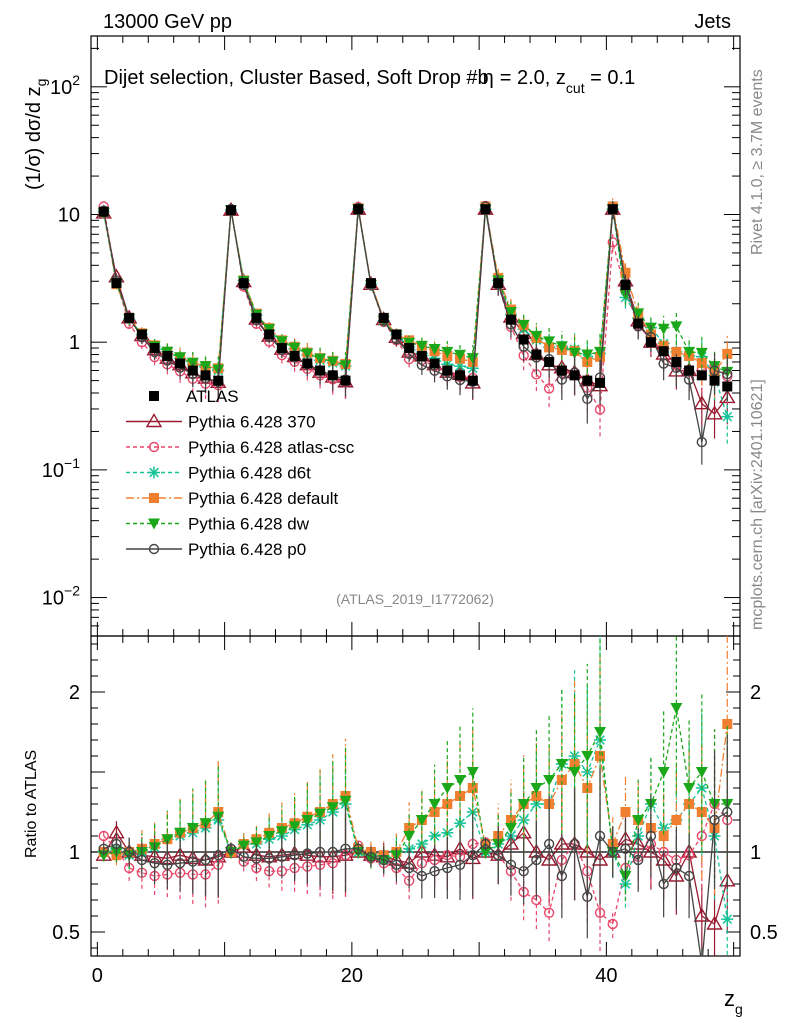 The height and width of the screenshot is (1024, 786). I want to click on x-tick-label: 40, so click(606, 976).